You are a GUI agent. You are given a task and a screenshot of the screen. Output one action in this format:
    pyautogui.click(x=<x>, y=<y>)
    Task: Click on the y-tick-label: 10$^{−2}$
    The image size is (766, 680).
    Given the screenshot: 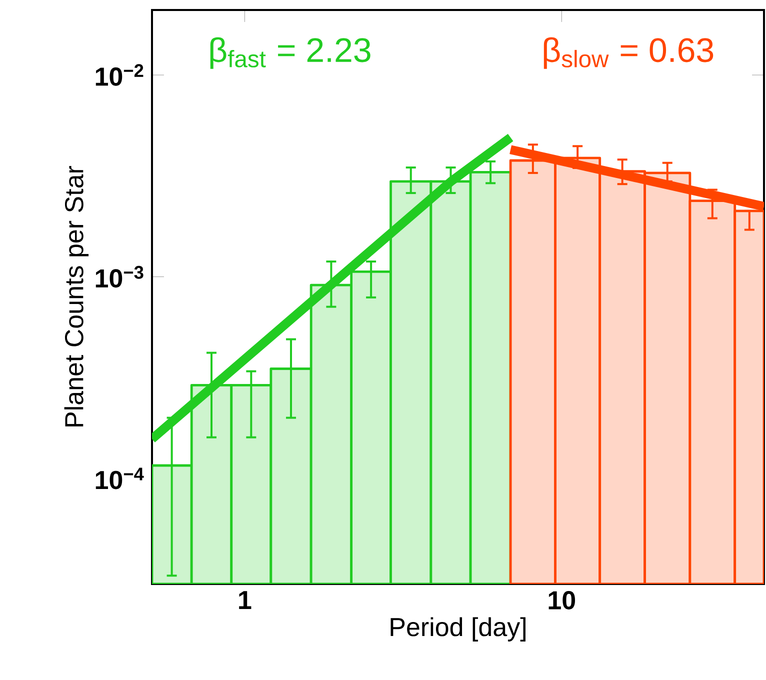 What is the action you would take?
    pyautogui.click(x=120, y=75)
    